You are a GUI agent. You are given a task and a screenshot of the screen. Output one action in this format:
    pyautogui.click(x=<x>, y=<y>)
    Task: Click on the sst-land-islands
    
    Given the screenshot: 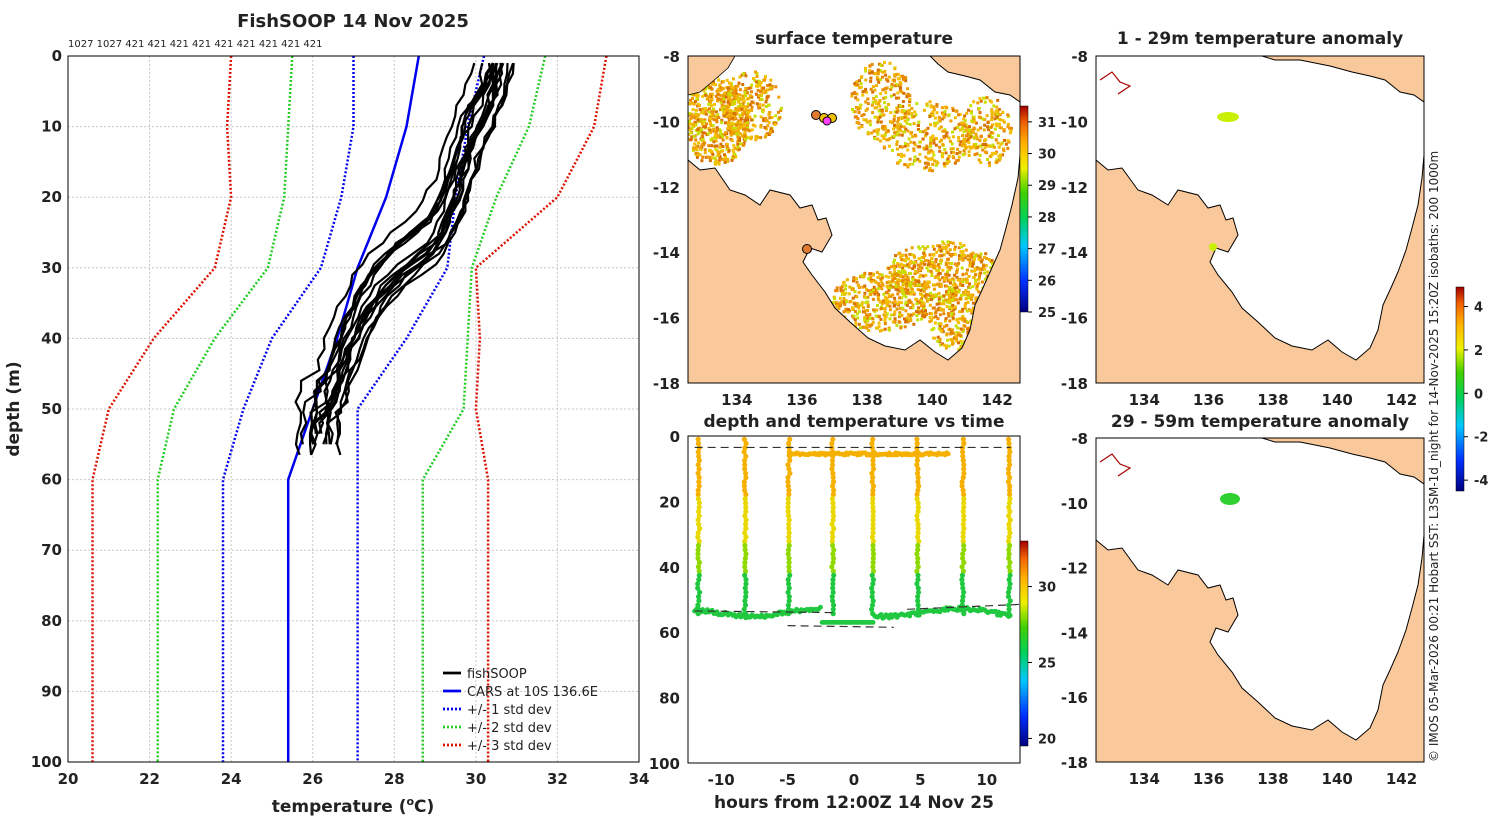 What is the action you would take?
    pyautogui.click(x=712, y=76)
    